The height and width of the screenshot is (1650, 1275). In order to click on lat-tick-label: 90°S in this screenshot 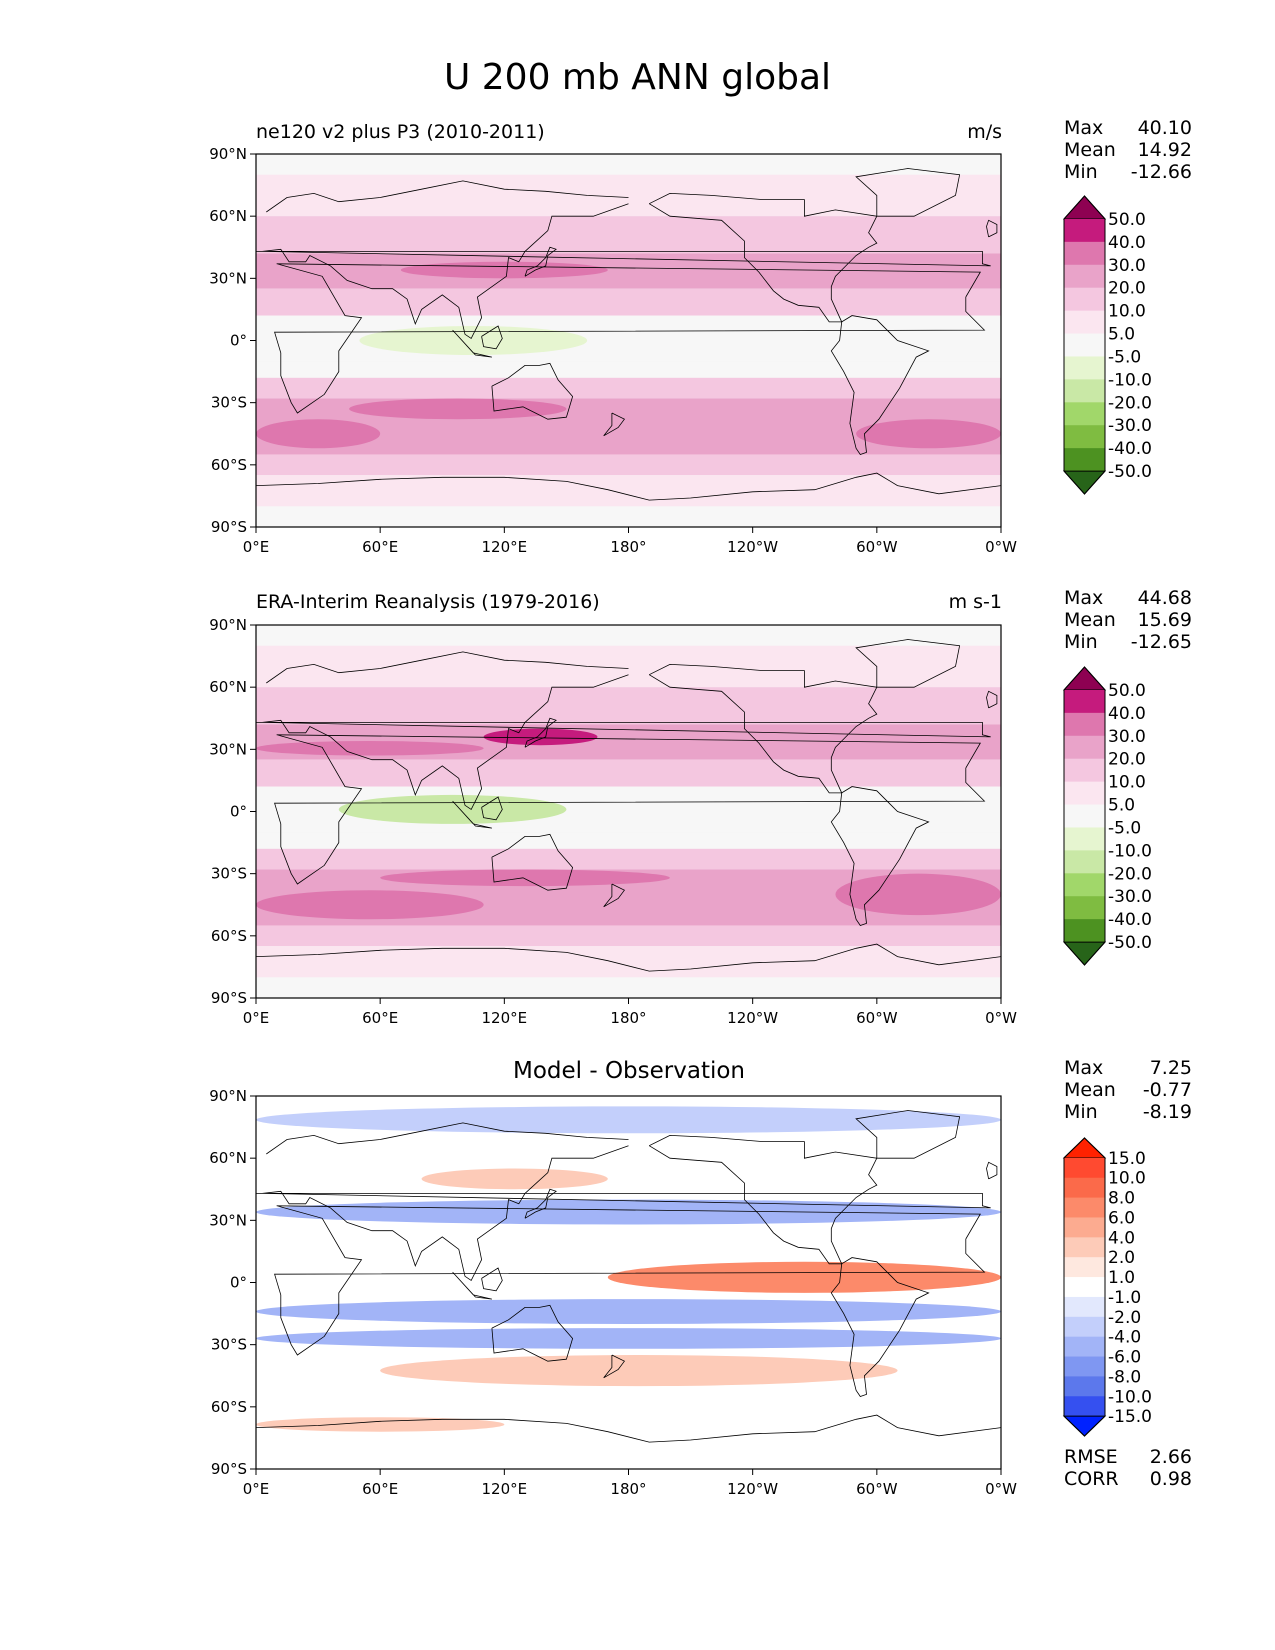, I will do `click(229, 527)`.